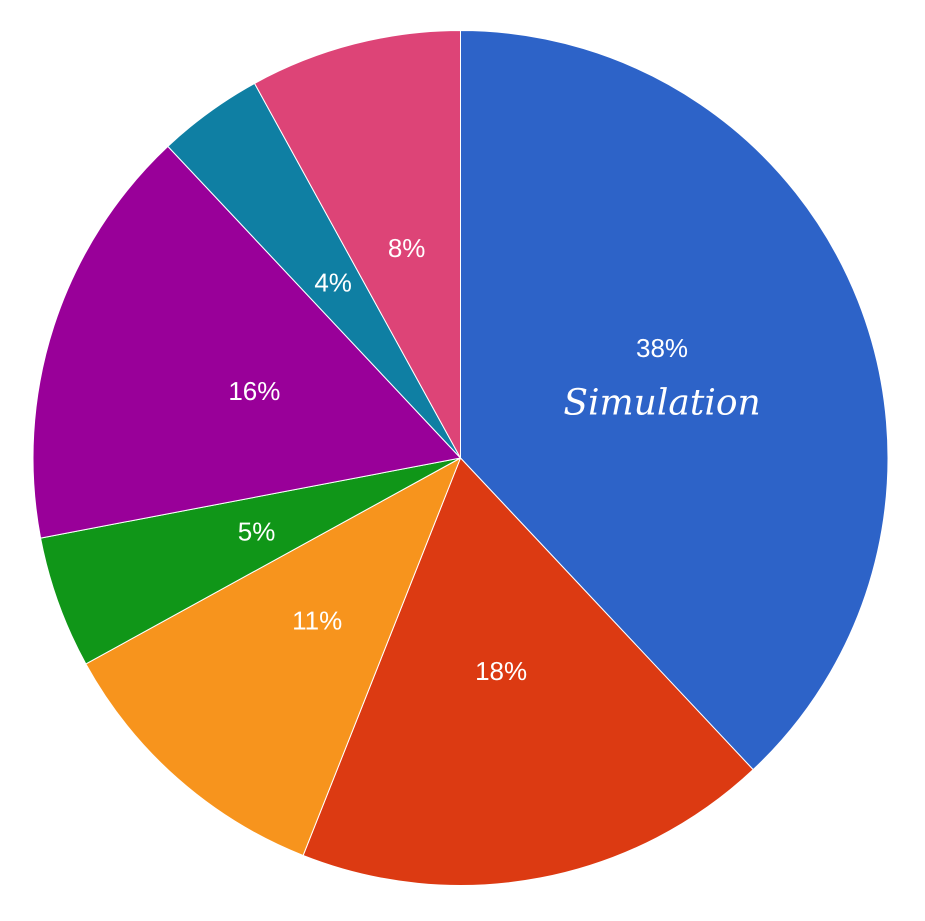  What do you see at coordinates (662, 403) in the screenshot?
I see `slice-label: Simulation` at bounding box center [662, 403].